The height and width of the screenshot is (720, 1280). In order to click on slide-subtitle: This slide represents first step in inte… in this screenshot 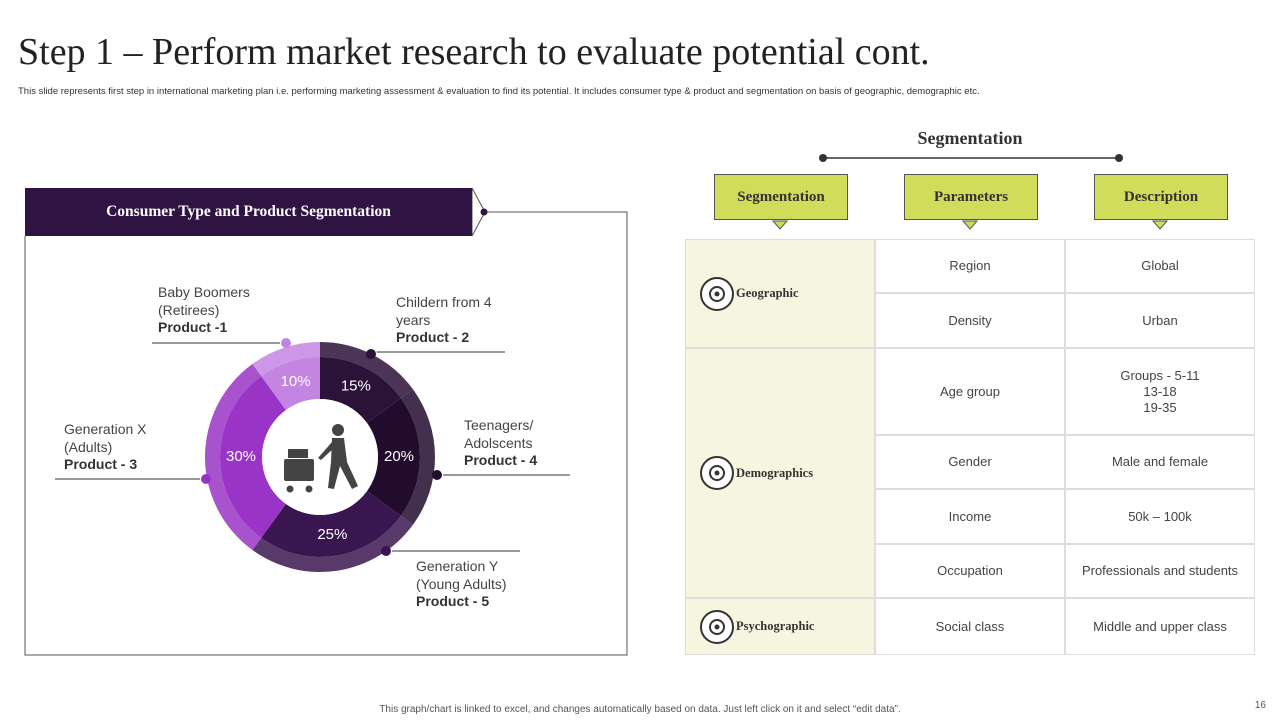, I will do `click(499, 91)`.